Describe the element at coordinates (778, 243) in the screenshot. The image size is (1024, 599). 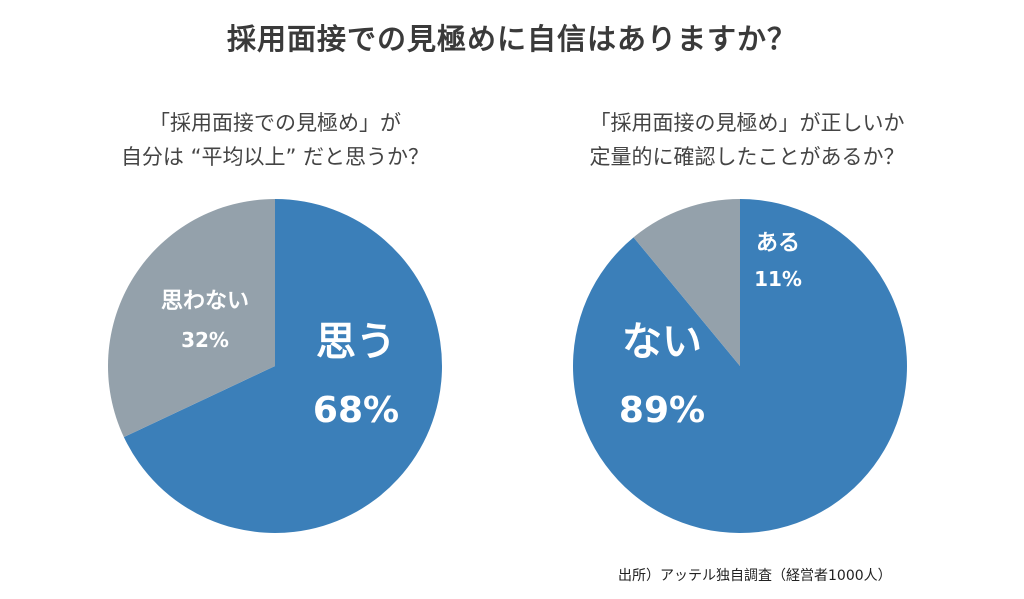
I see `chart-2-slice-2-label: ある` at that location.